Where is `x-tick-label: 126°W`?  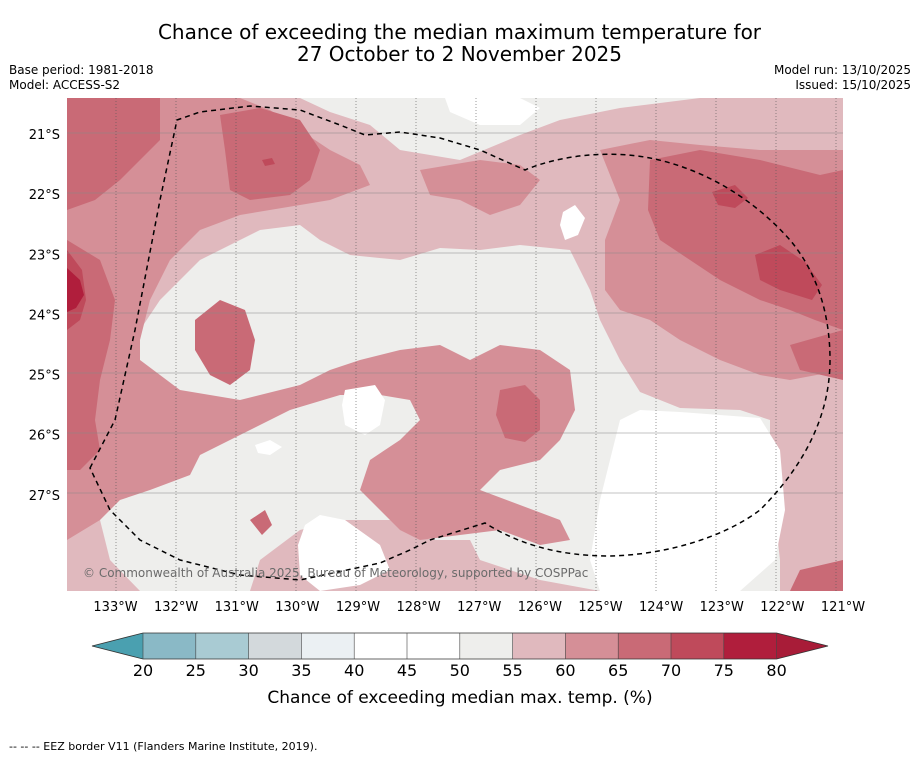
x-tick-label: 126°W is located at coordinates (540, 607).